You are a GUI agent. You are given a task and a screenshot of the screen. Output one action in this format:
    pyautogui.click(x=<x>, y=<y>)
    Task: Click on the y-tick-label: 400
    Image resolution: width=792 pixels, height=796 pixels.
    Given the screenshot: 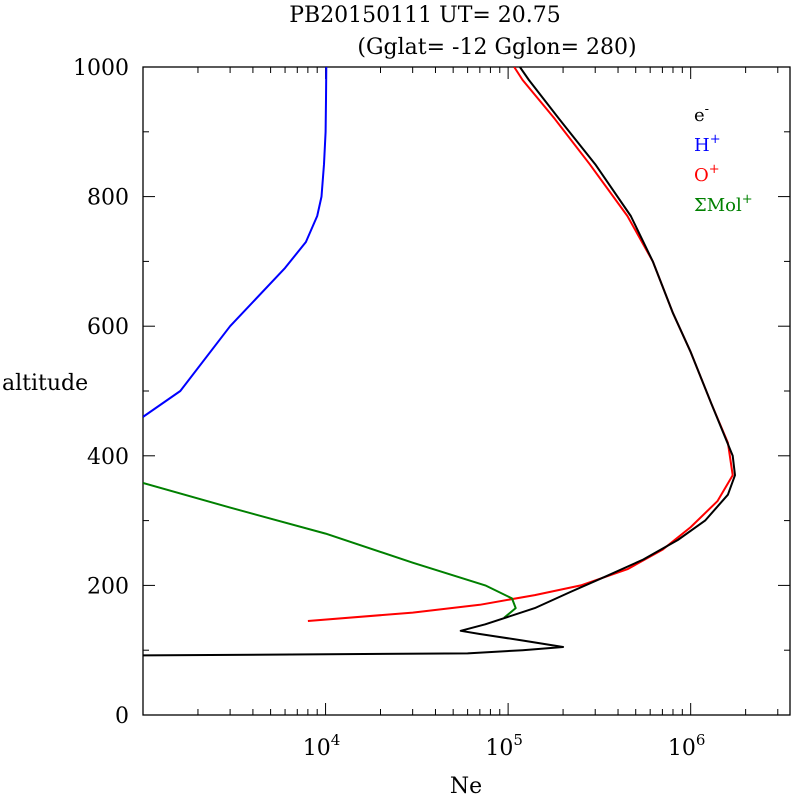 What is the action you would take?
    pyautogui.click(x=108, y=457)
    